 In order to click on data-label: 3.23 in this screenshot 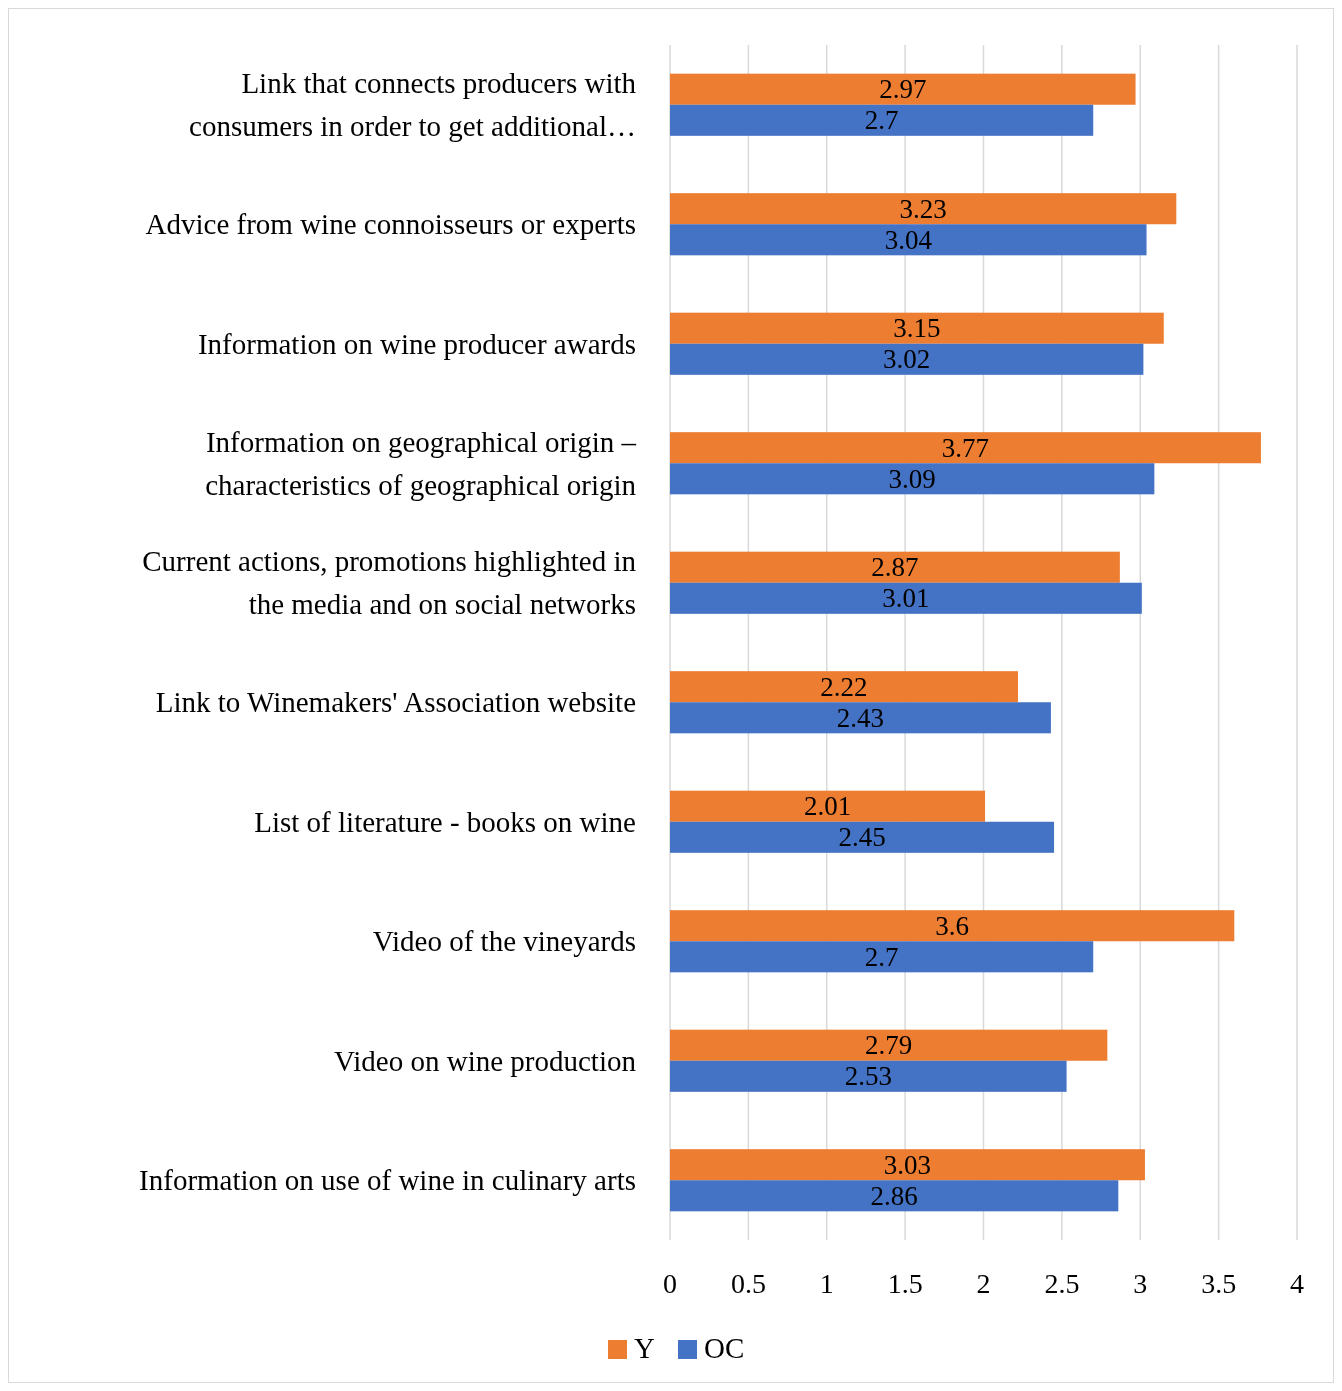, I will do `click(923, 208)`.